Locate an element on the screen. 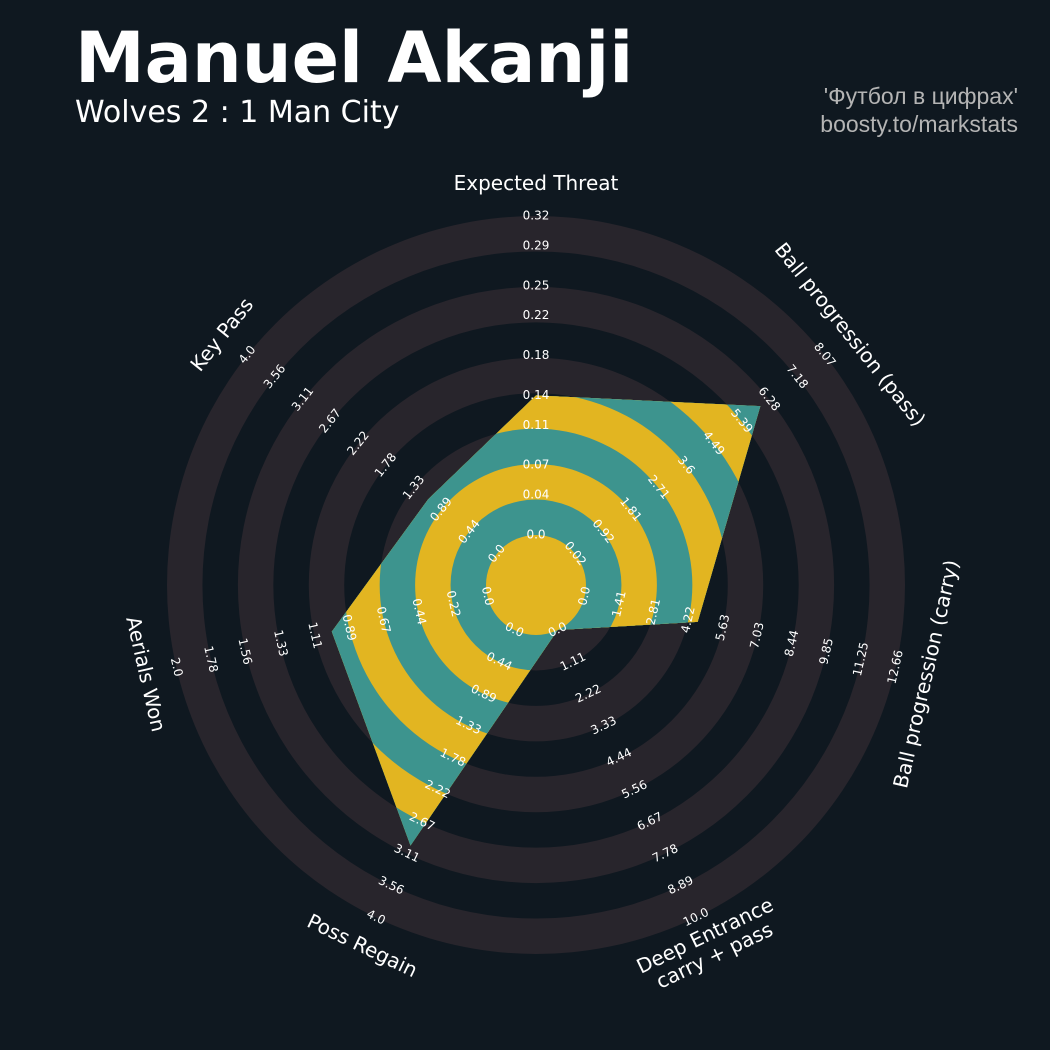 The width and height of the screenshot is (1050, 1050). tick-label: 0.07 is located at coordinates (536, 465).